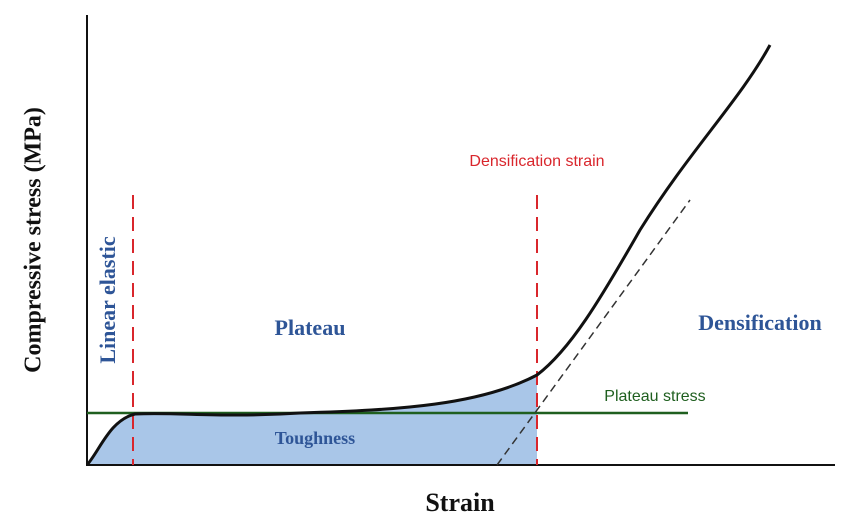 This screenshot has height=527, width=845. I want to click on plateau-stress-label: Plateau stress, so click(654, 396).